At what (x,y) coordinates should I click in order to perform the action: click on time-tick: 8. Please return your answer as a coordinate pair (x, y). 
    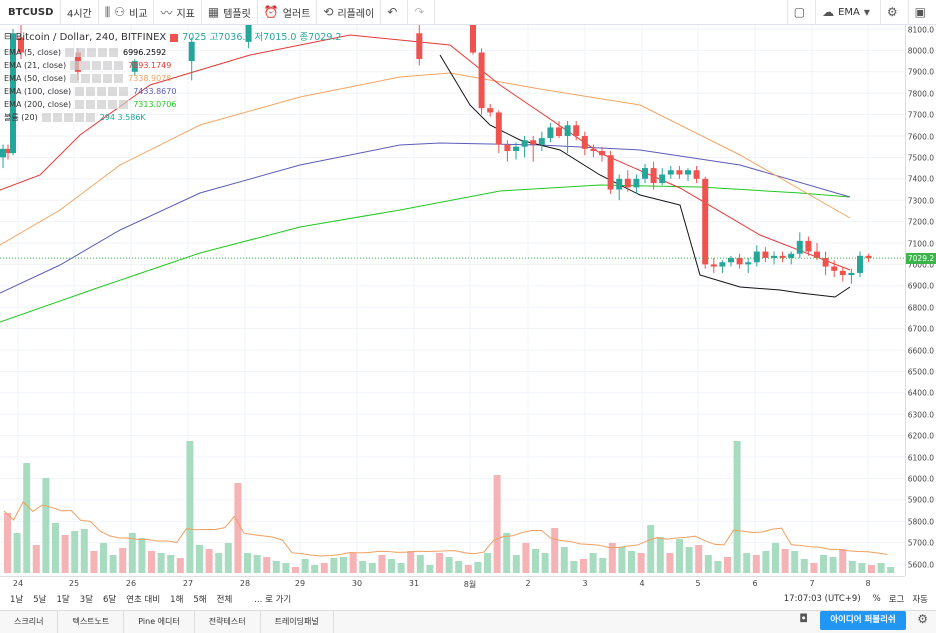
    Looking at the image, I should click on (868, 583).